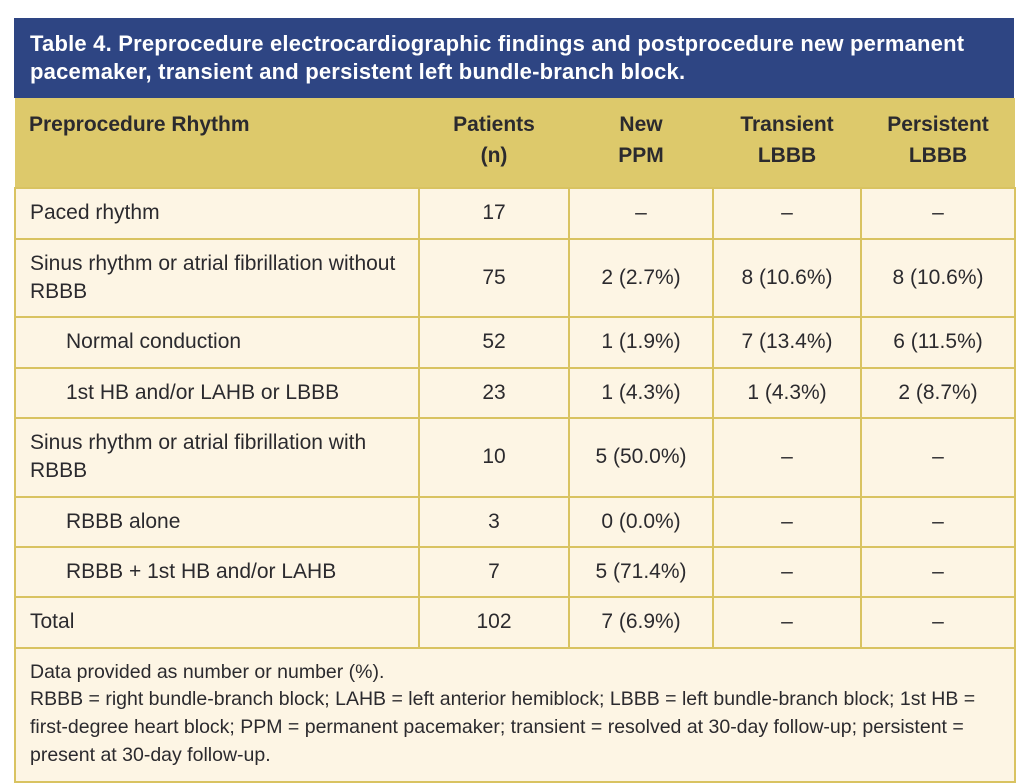 The width and height of the screenshot is (1034, 783). Describe the element at coordinates (217, 143) in the screenshot. I see `header-preprocedure-rhythm: Preprocedure Rhythm` at that location.